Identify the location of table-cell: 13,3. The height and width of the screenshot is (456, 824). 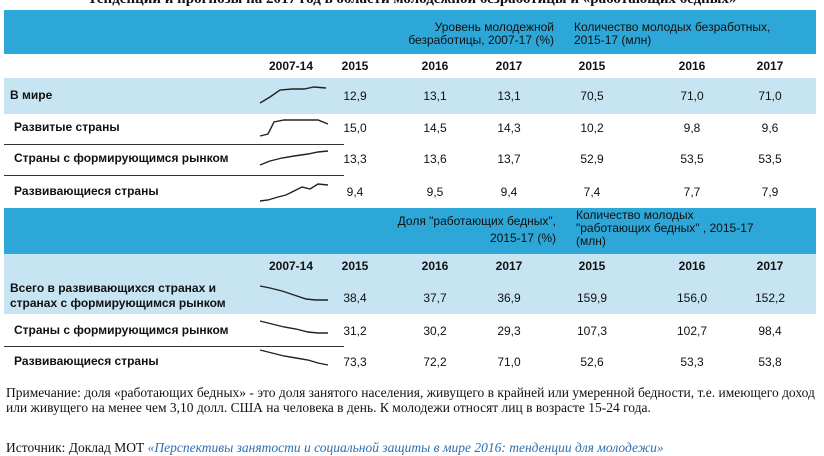
(355, 159).